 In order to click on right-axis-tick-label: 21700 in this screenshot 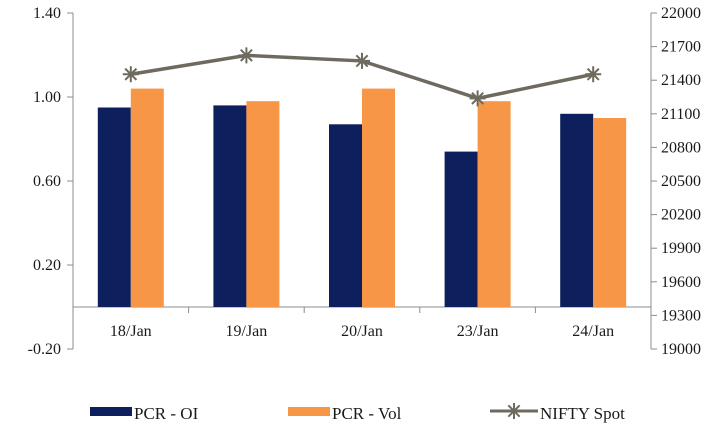, I will do `click(681, 47)`.